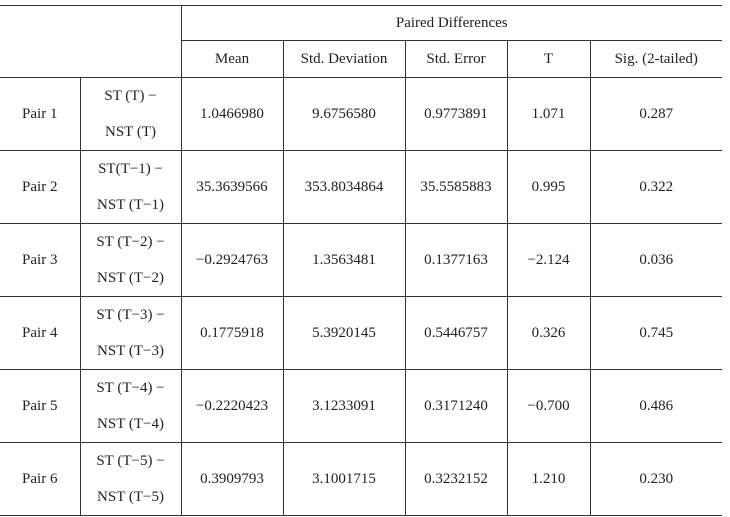 The width and height of the screenshot is (730, 517). I want to click on value-cell: 0.3171240, so click(456, 406).